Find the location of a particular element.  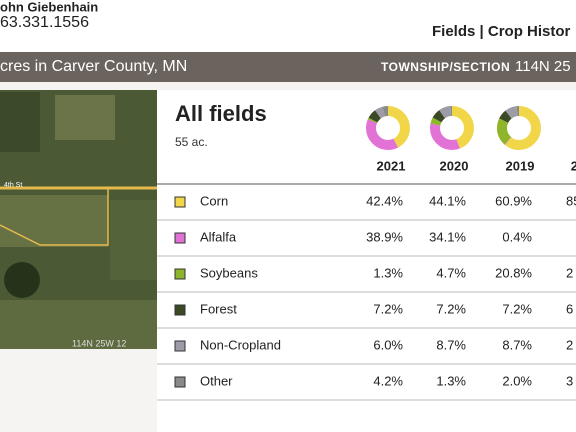

banner-location: cres in Carver County, MN is located at coordinates (93, 66).